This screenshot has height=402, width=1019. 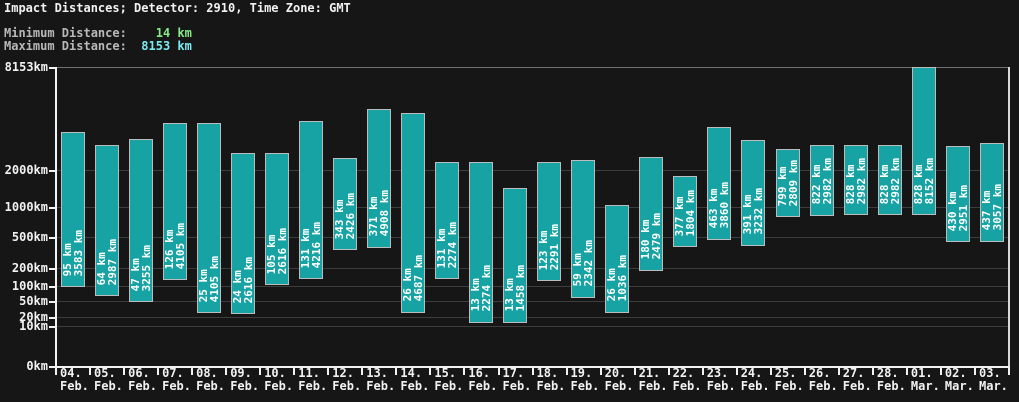 What do you see at coordinates (309, 373) in the screenshot?
I see `x-label-day: 11.` at bounding box center [309, 373].